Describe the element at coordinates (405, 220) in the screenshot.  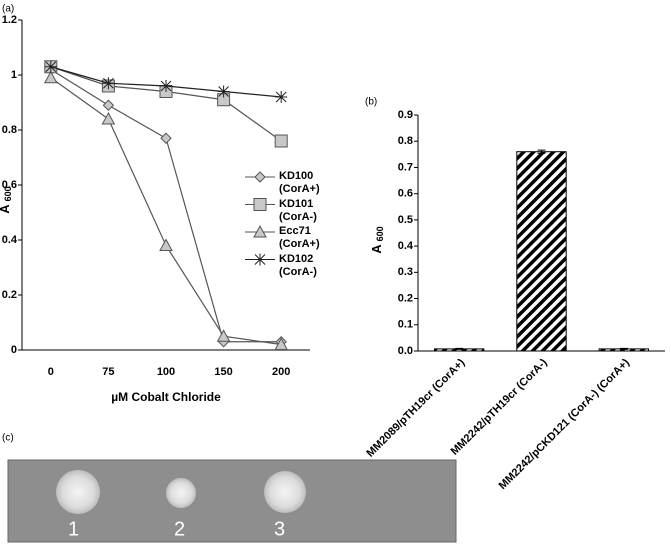
I see `y-tick-label: 0.5` at that location.